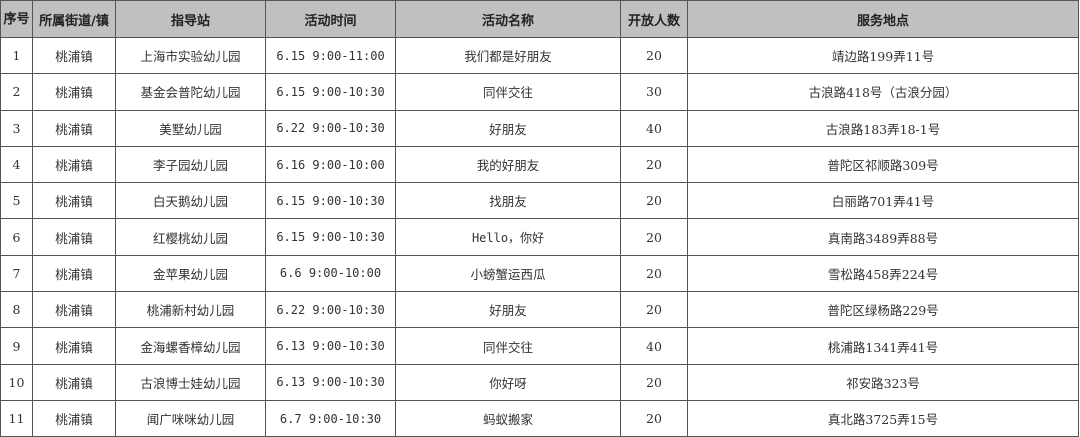 The width and height of the screenshot is (1080, 437). I want to click on cell-location: 古浪路183弄18-1号, so click(883, 128).